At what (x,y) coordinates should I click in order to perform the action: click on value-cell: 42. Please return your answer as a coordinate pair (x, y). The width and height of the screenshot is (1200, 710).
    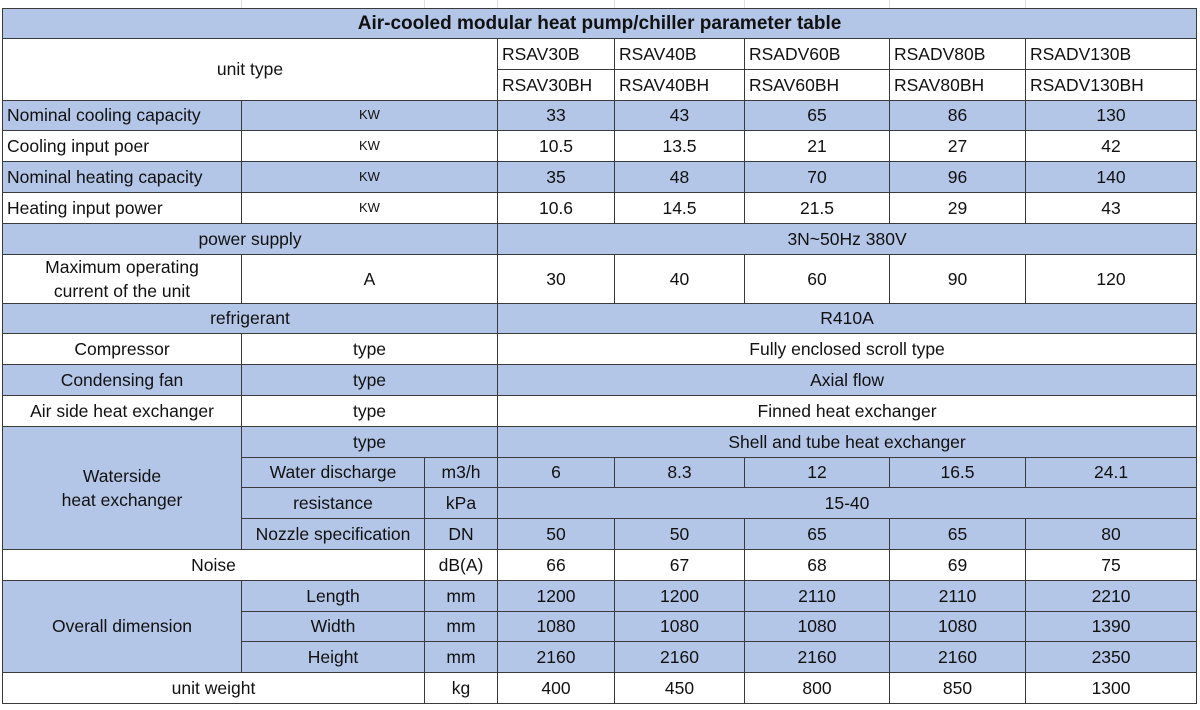
    Looking at the image, I should click on (1111, 146).